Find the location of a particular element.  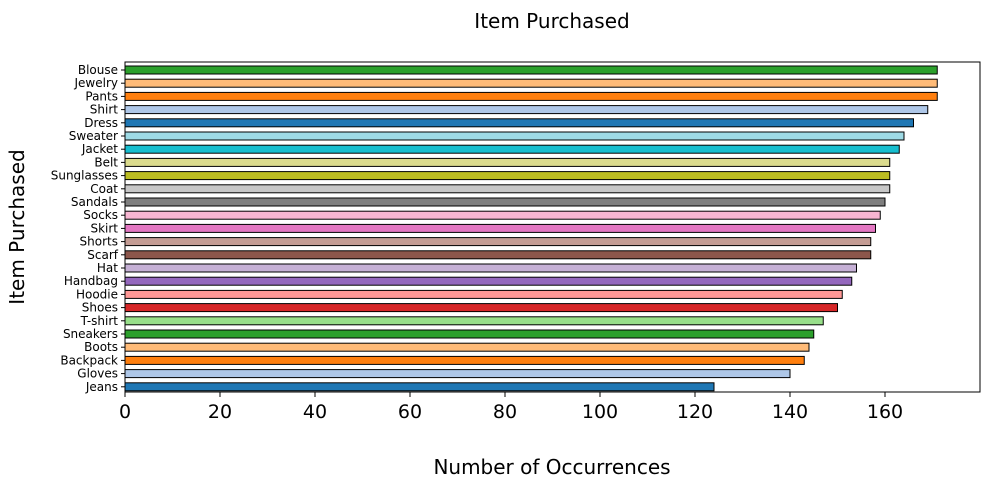

bar-dress is located at coordinates (519, 123).